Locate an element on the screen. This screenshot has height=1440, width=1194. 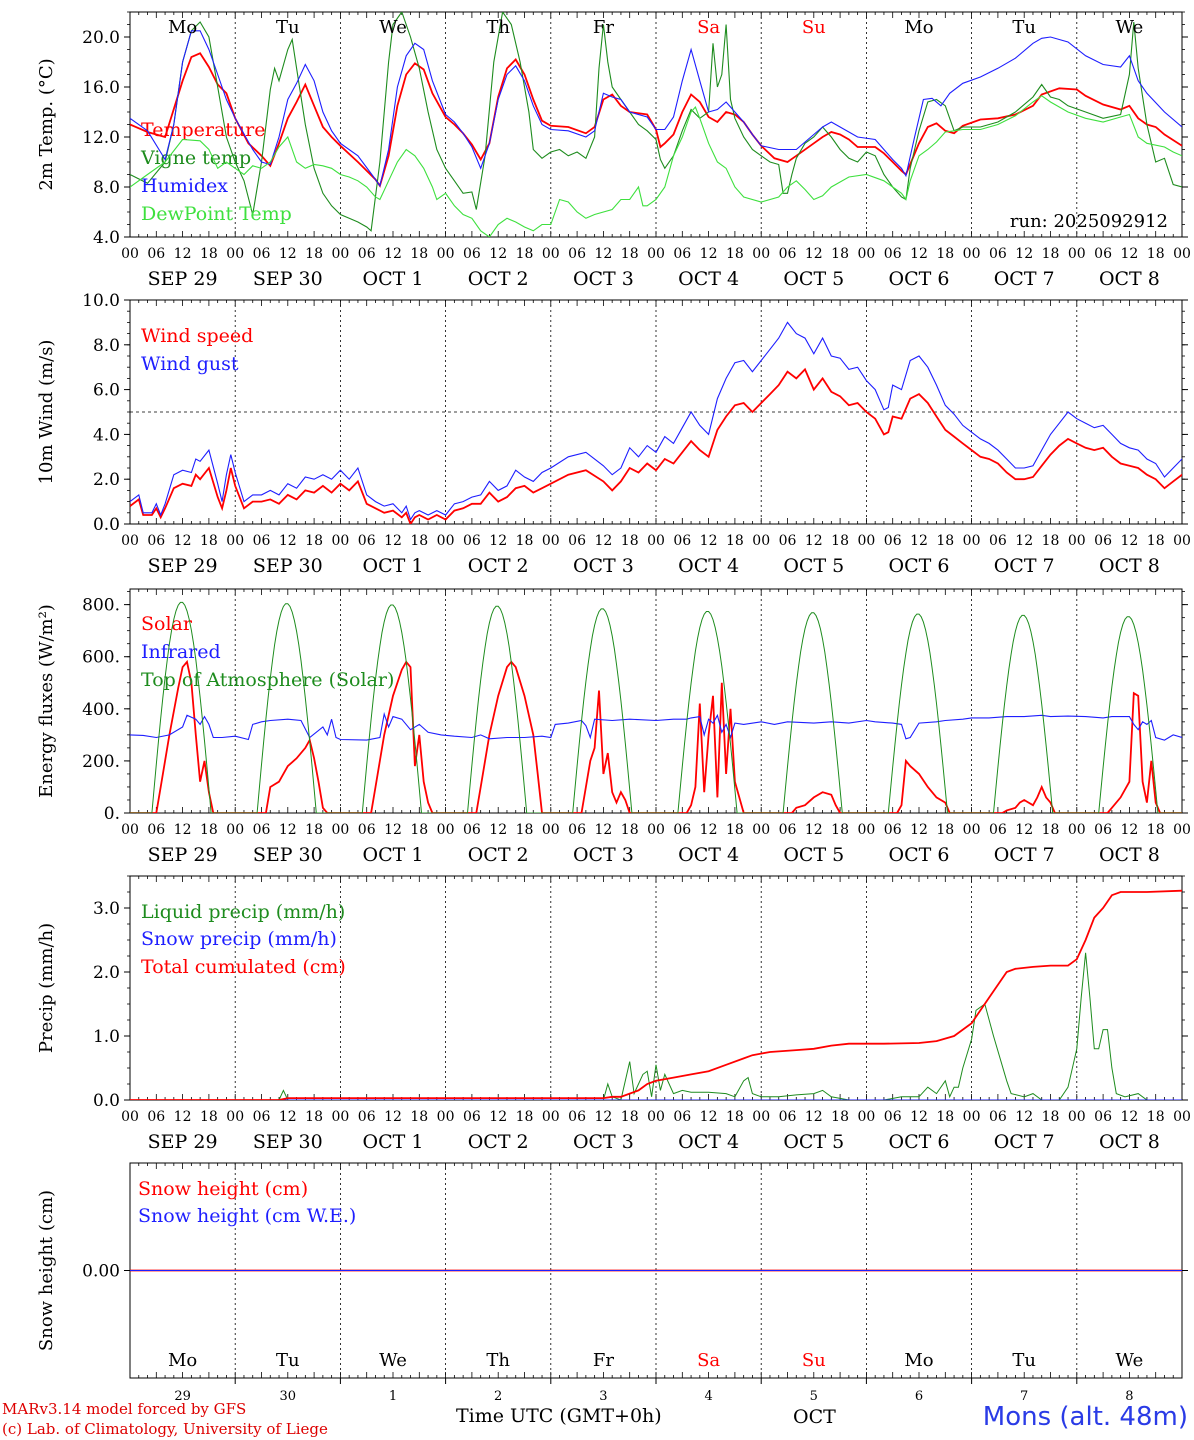
y-tick-label: 0.00 is located at coordinates (101, 1272).